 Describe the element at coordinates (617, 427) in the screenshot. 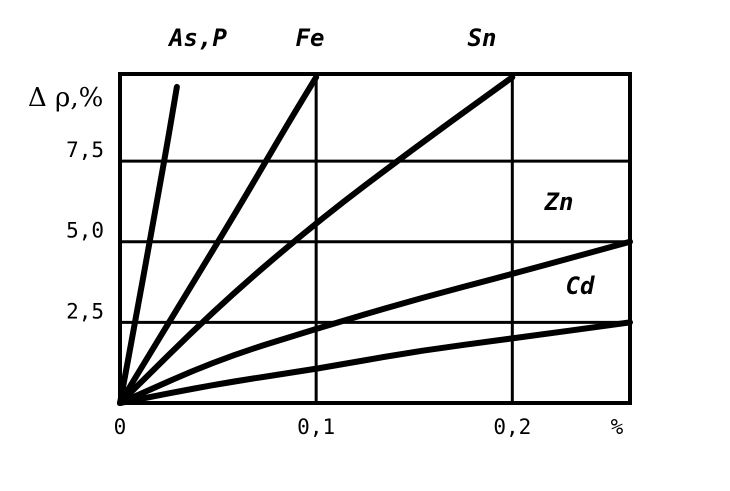

I see `x-unit-label: %` at that location.